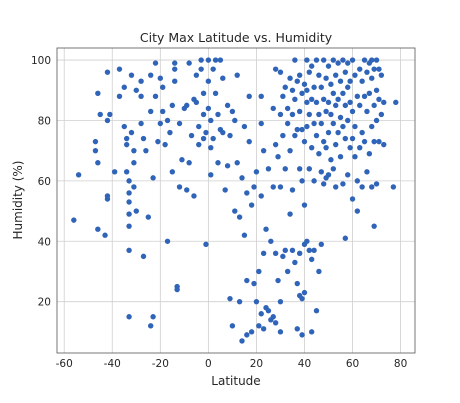 The height and width of the screenshot is (403, 460). Describe the element at coordinates (208, 364) in the screenshot. I see `x-tick-label: 0` at that location.